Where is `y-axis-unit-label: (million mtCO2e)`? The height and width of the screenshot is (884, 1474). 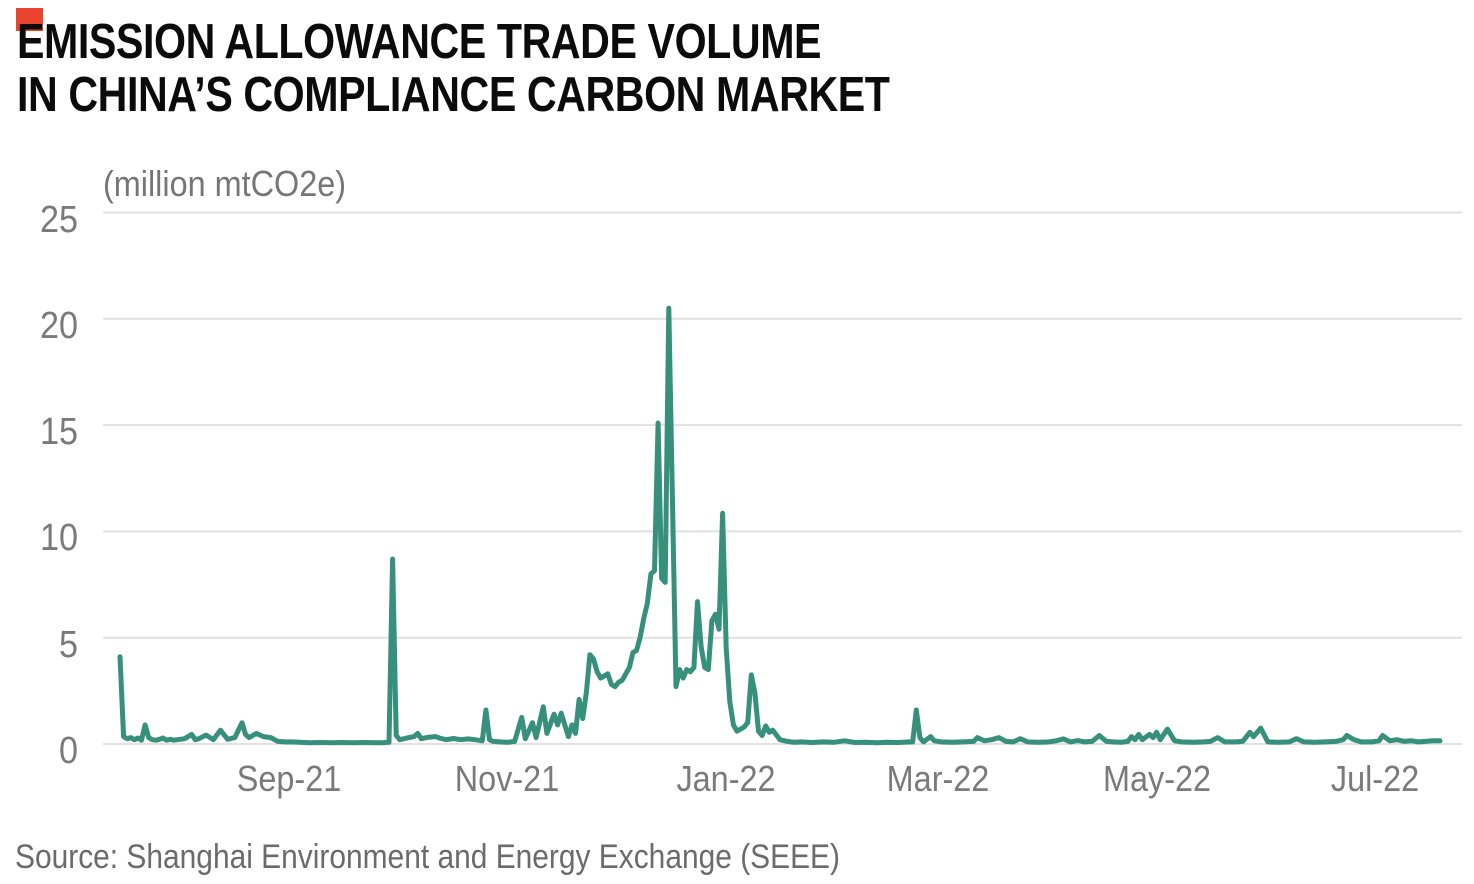 y-axis-unit-label: (million mtCO2e) is located at coordinates (225, 183).